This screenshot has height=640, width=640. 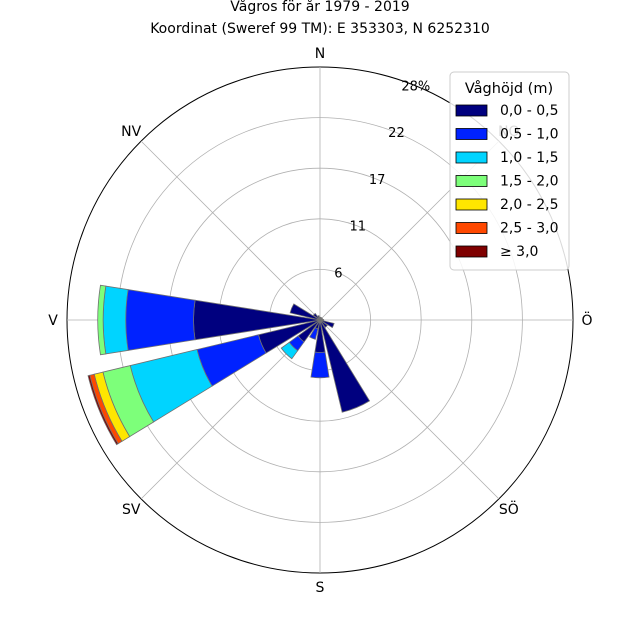 I want to click on direction-label: V, so click(x=53, y=321).